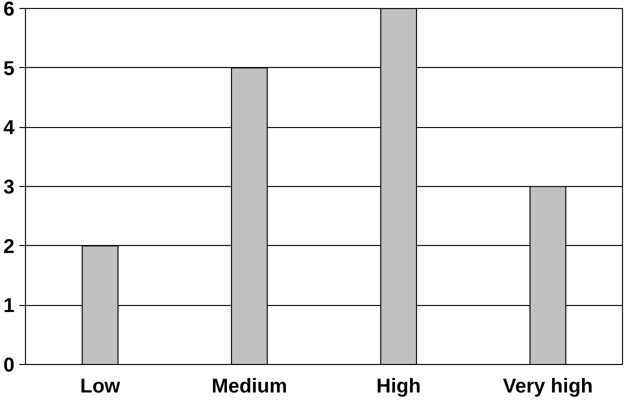  I want to click on y-tick-label: 4, so click(9, 128).